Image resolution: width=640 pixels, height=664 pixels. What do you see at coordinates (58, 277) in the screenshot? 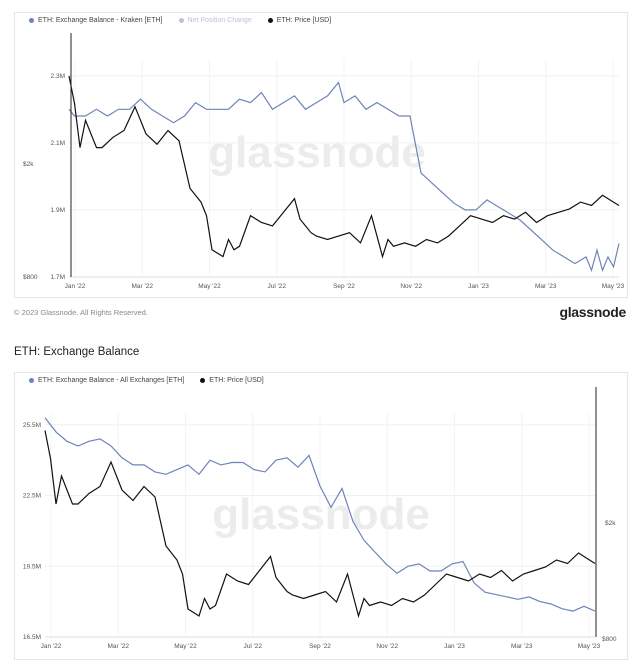
I see `y-tick-label: 1.7M` at bounding box center [58, 277].